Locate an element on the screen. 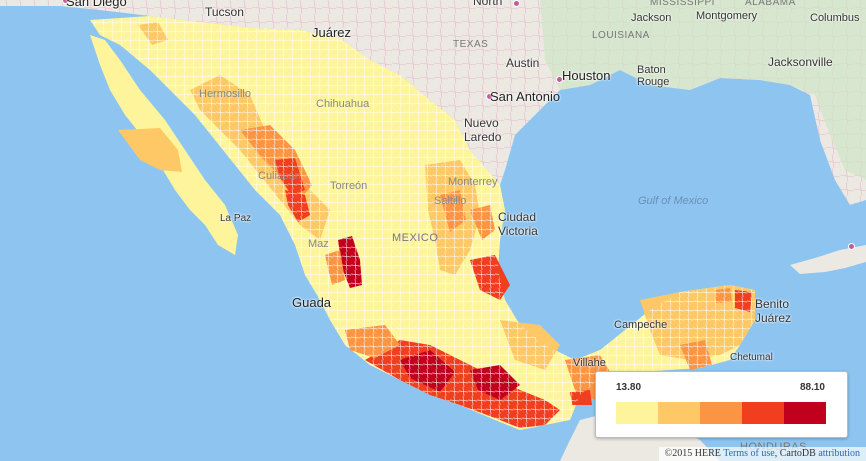  legend: 13.80 88.10 is located at coordinates (721, 404).